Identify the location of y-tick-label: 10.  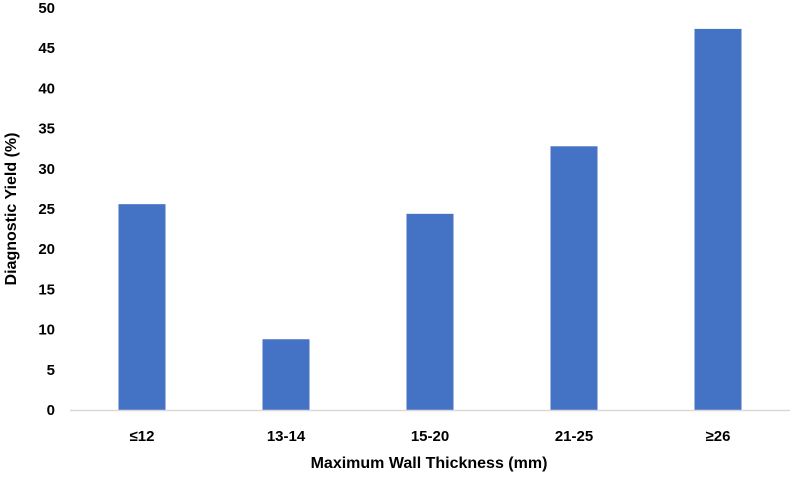
(46, 330).